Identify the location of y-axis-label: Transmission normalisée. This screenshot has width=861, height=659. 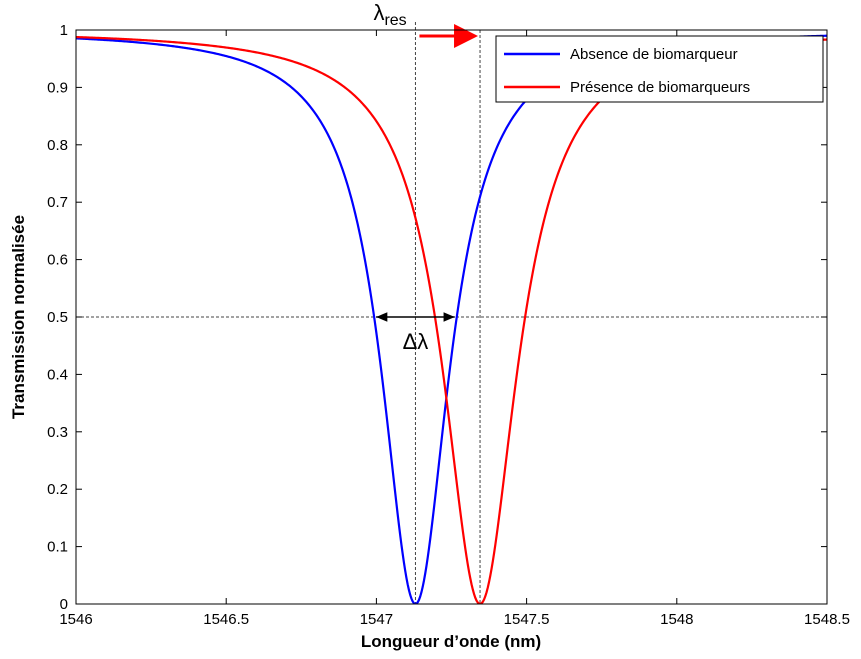
(18, 317).